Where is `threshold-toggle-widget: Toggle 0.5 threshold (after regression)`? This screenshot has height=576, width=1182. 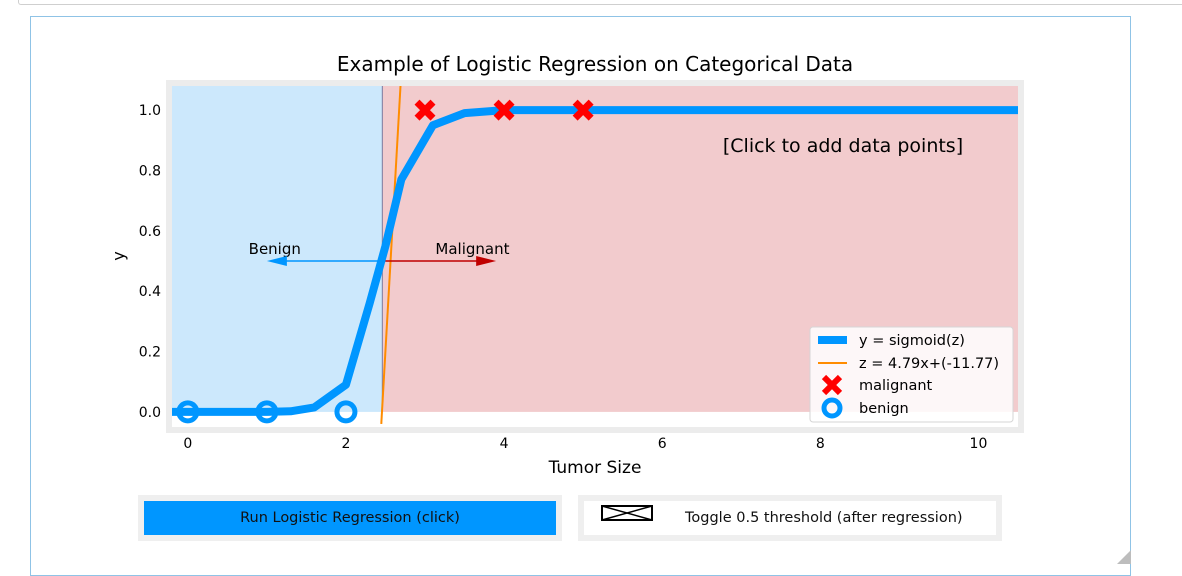 threshold-toggle-widget: Toggle 0.5 threshold (after regression) is located at coordinates (790, 518).